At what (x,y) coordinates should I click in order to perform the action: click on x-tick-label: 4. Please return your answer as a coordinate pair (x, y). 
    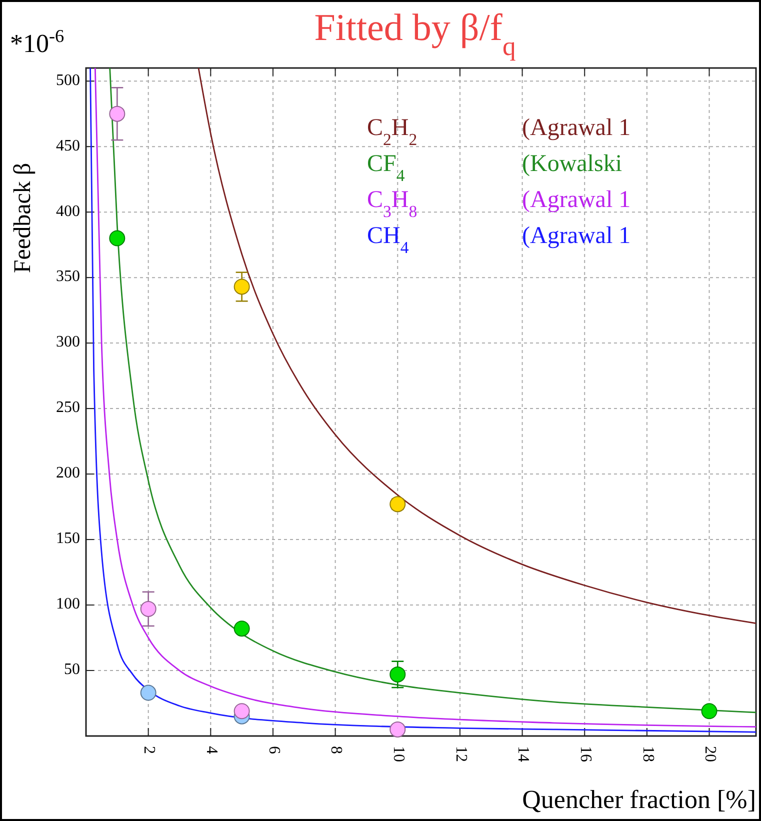
    Looking at the image, I should click on (211, 750).